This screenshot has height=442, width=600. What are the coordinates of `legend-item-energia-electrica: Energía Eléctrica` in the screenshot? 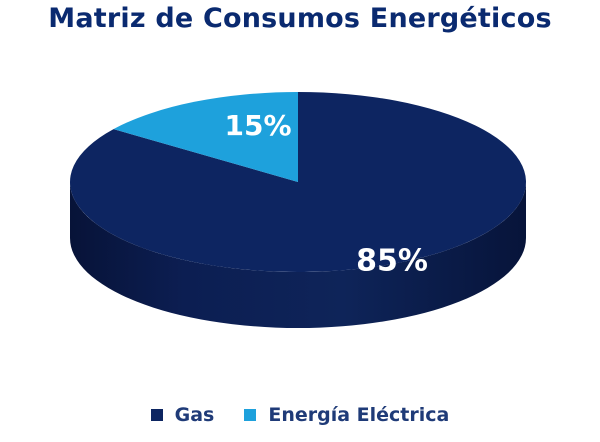 It's located at (346, 415).